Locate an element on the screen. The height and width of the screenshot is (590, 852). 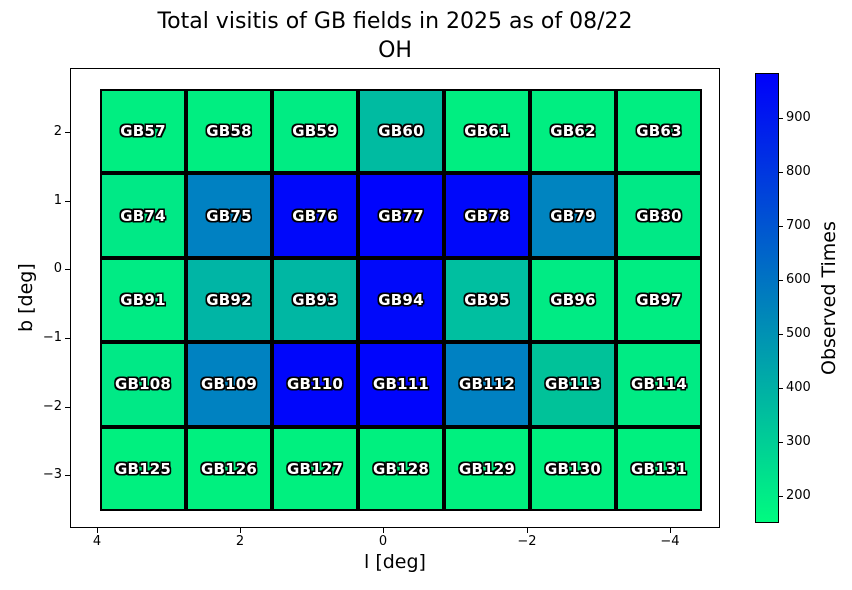
y-tick-label: 1 is located at coordinates (57, 200).